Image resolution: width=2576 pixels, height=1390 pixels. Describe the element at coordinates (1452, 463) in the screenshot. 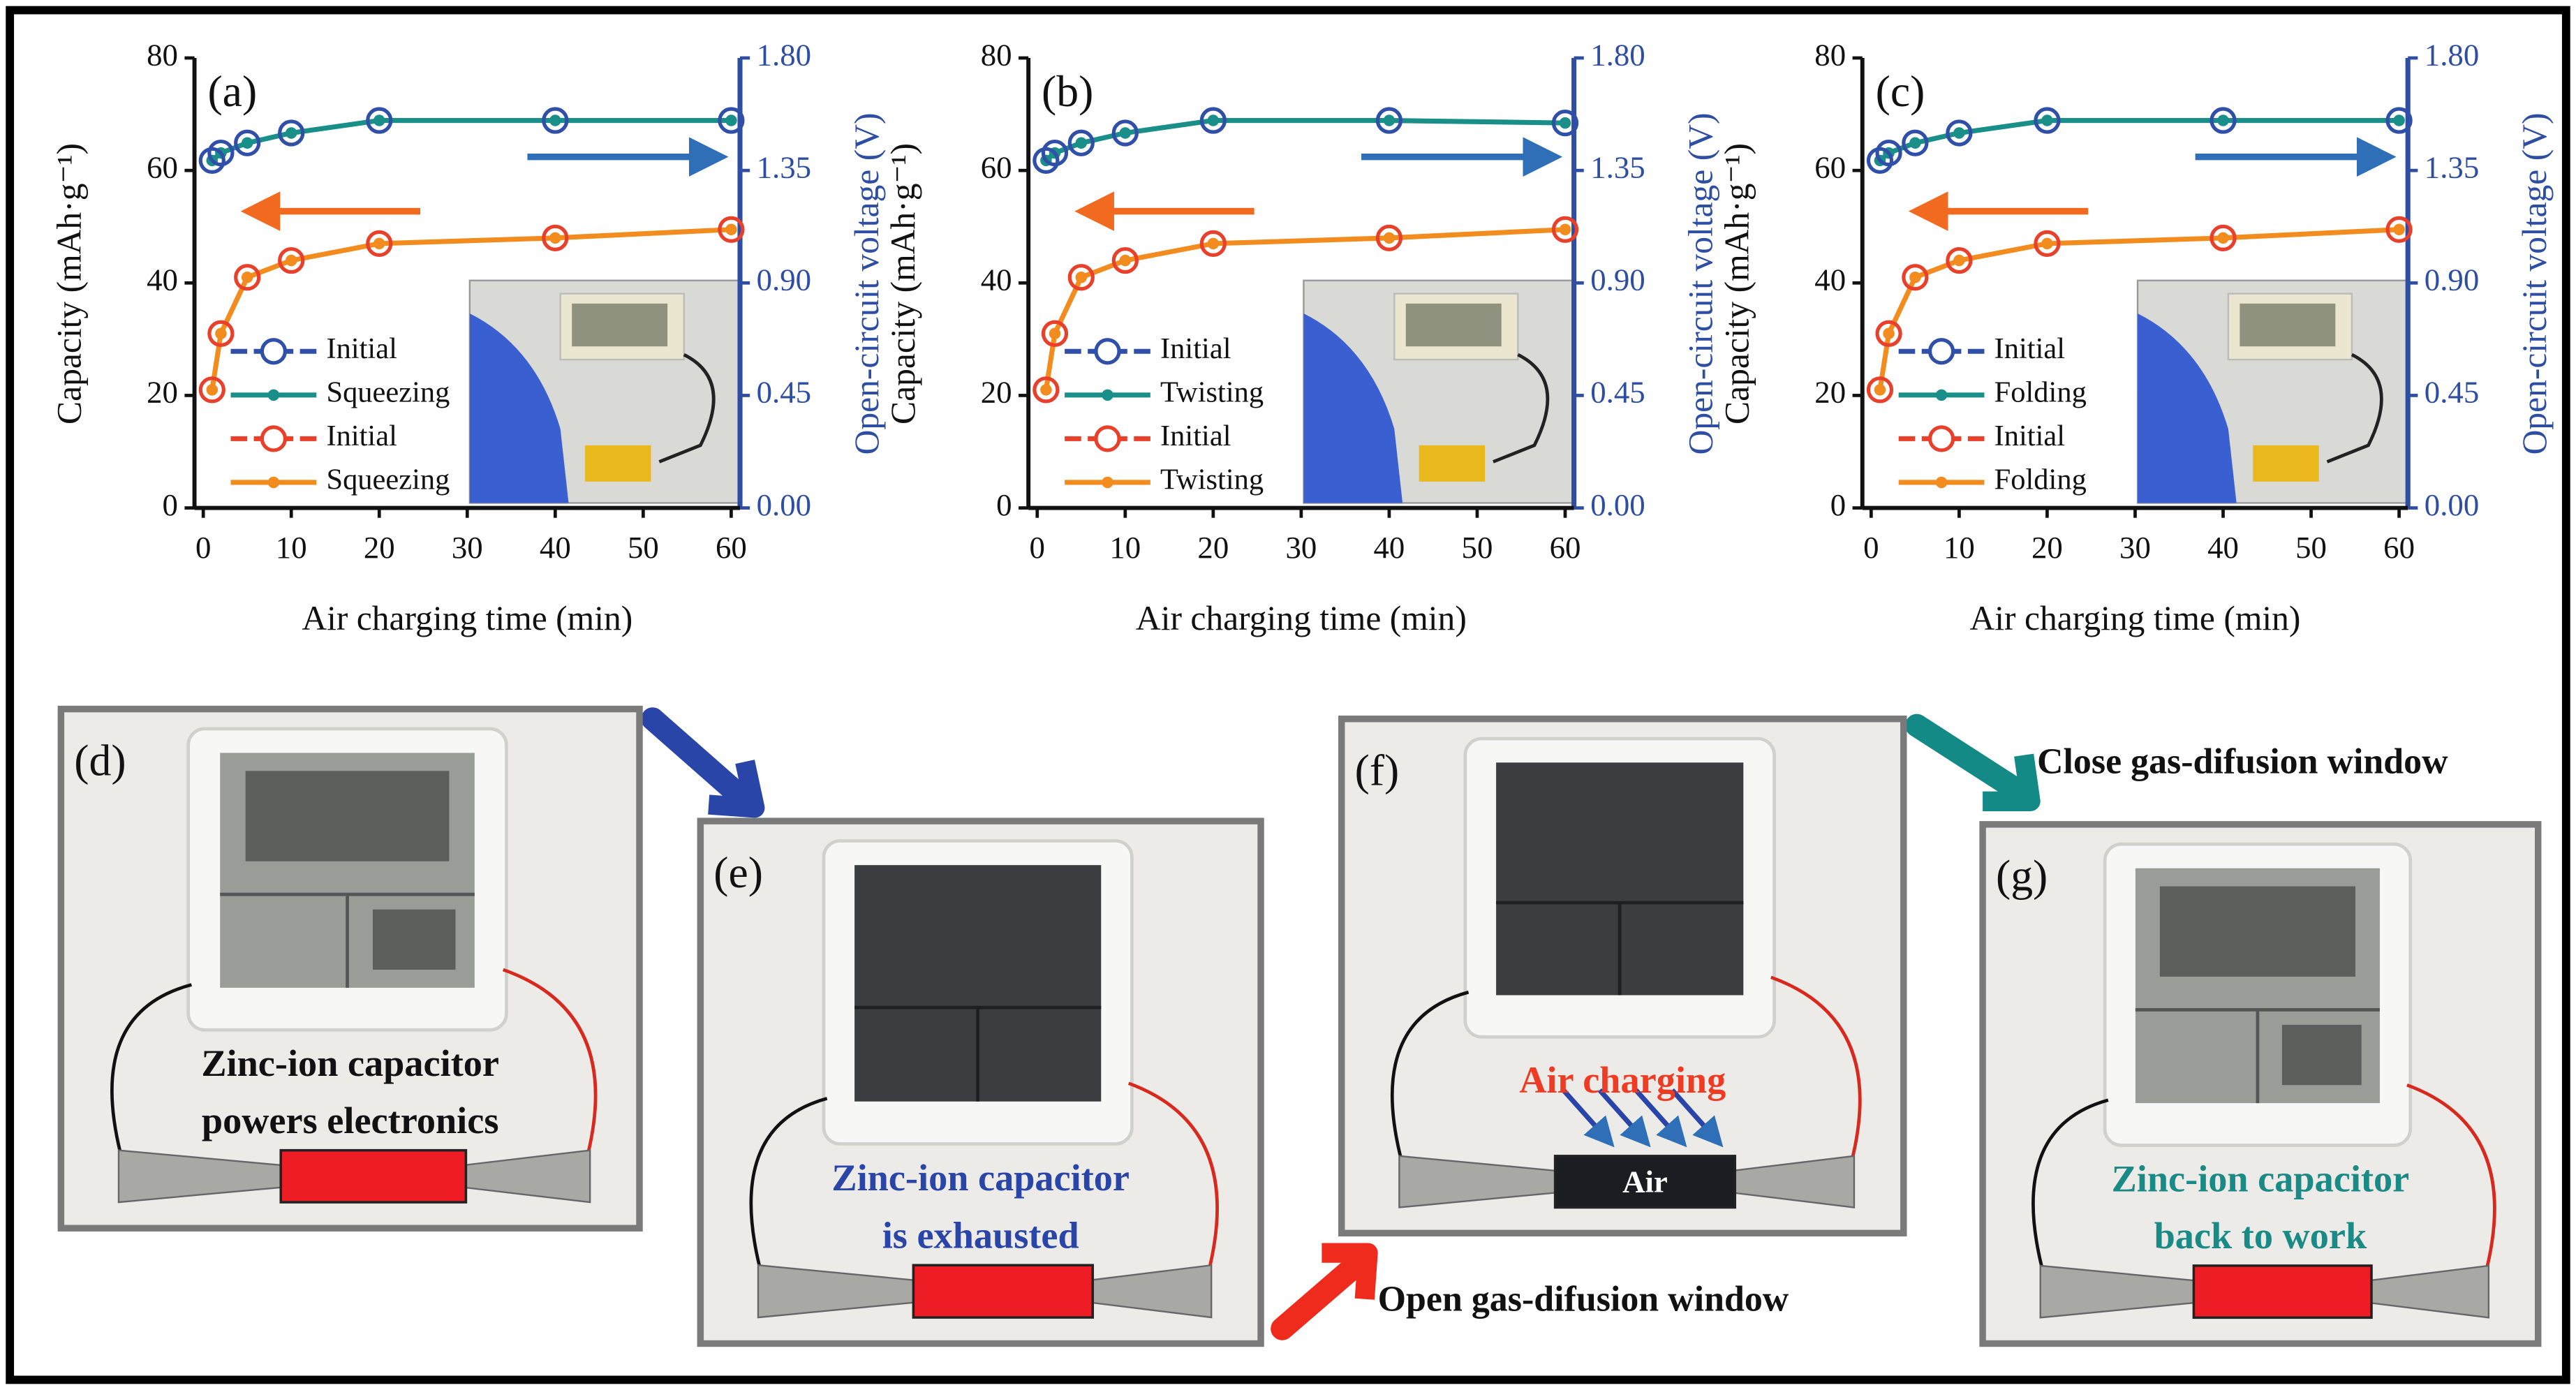

I see `inset-capacitor` at that location.